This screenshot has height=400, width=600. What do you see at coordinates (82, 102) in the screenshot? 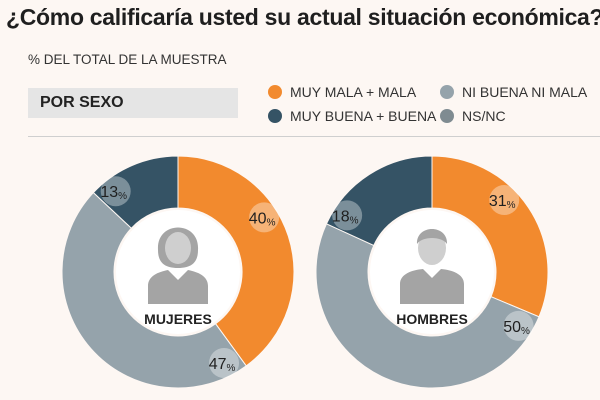
I see `section-label: POR SEXO` at bounding box center [82, 102].